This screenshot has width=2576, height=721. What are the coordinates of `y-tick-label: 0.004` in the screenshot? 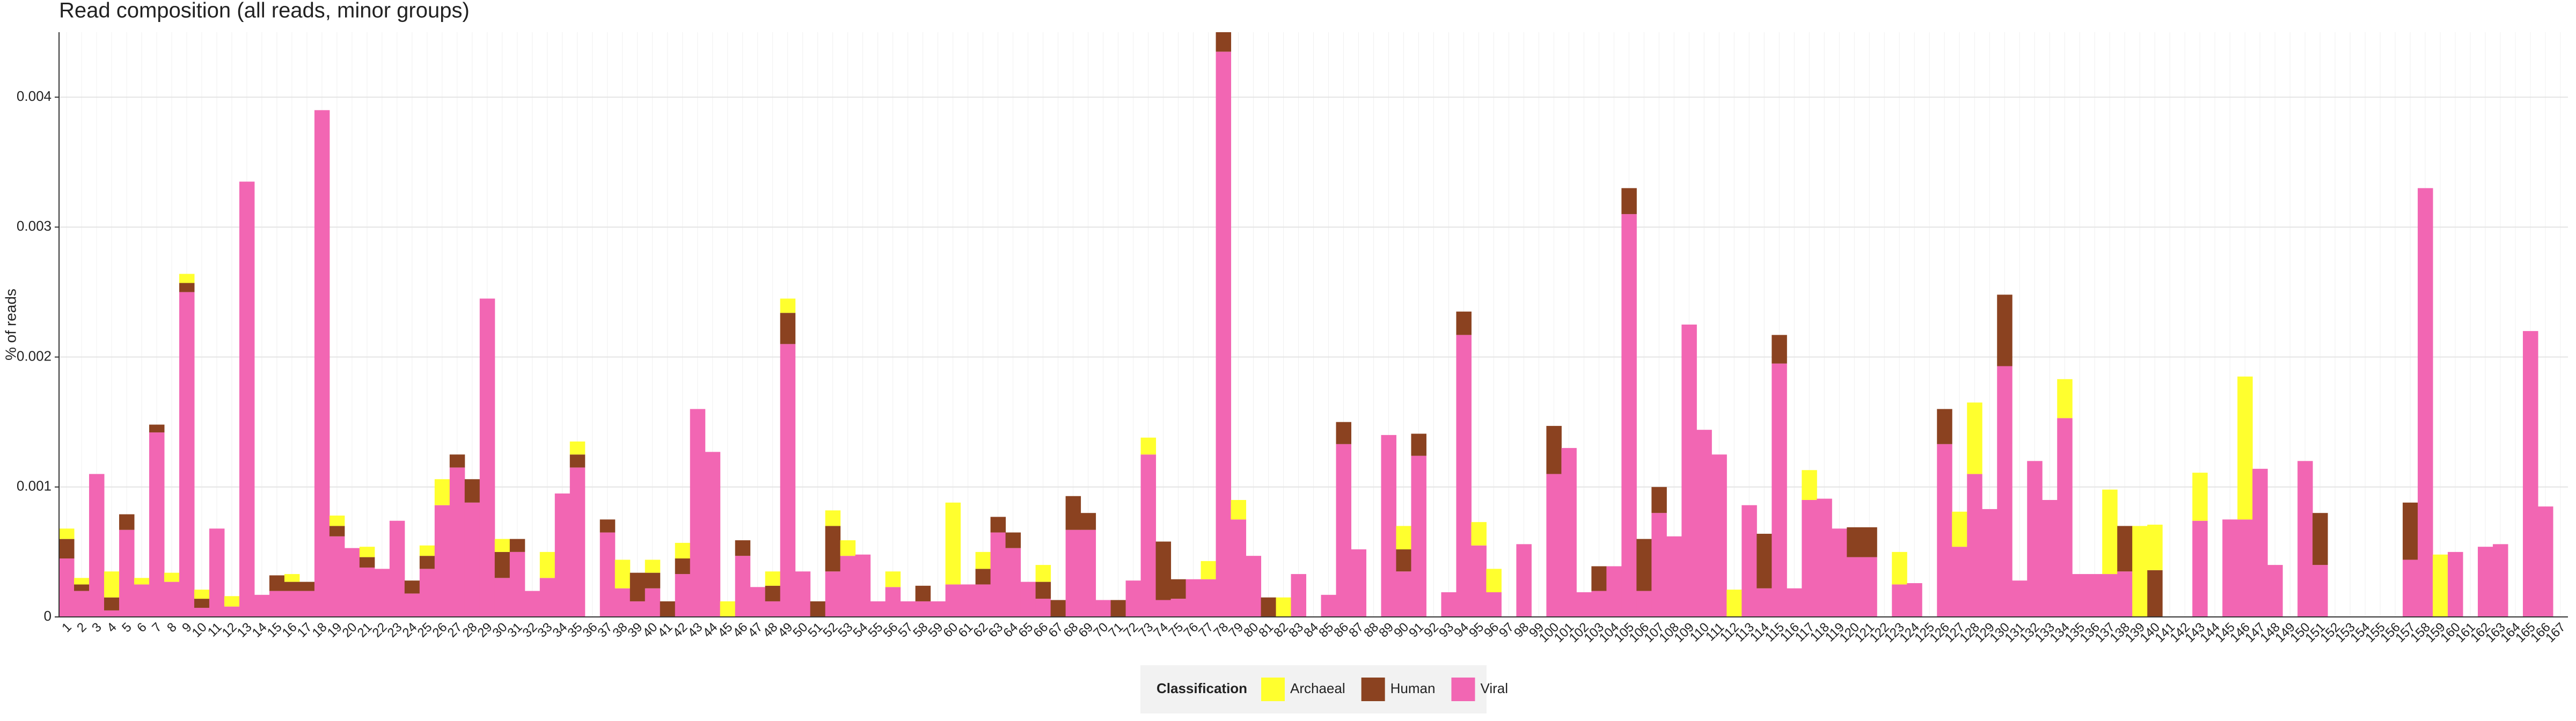 It's located at (34, 96).